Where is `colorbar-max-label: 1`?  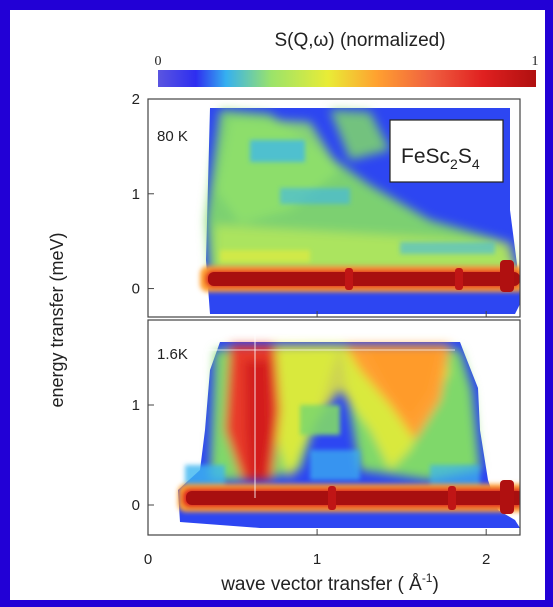 colorbar-max-label: 1 is located at coordinates (535, 61).